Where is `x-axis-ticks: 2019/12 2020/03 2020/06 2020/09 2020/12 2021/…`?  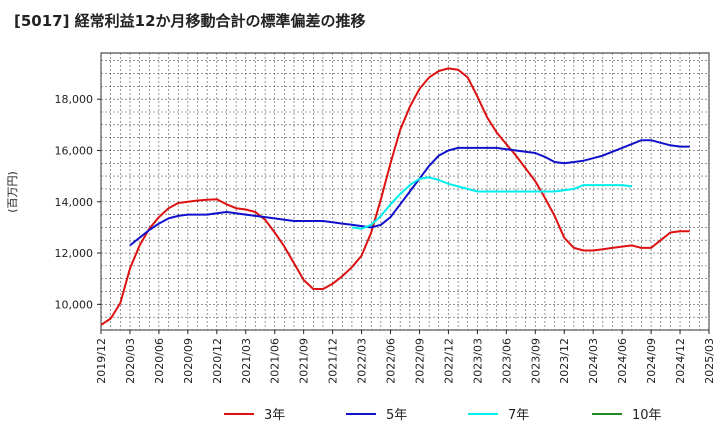
x-axis-ticks: 2019/12 2020/03 2020/06 2020/09 2020/12 2021/… is located at coordinates (405, 357).